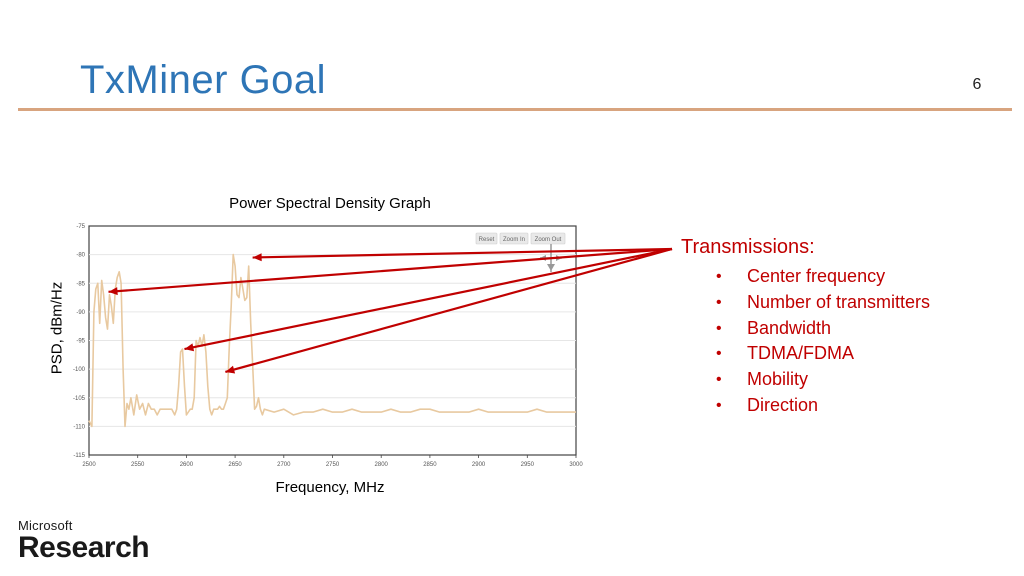 This screenshot has height=576, width=1024. Describe the element at coordinates (80, 342) in the screenshot. I see `y-tick-label: -95` at that location.